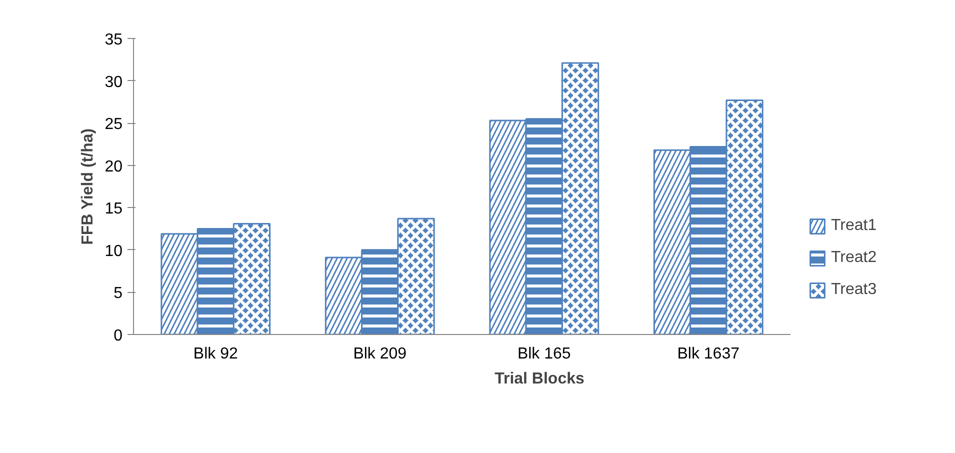 The width and height of the screenshot is (955, 453). What do you see at coordinates (539, 379) in the screenshot?
I see `x-axis-title: Trial Blocks` at bounding box center [539, 379].